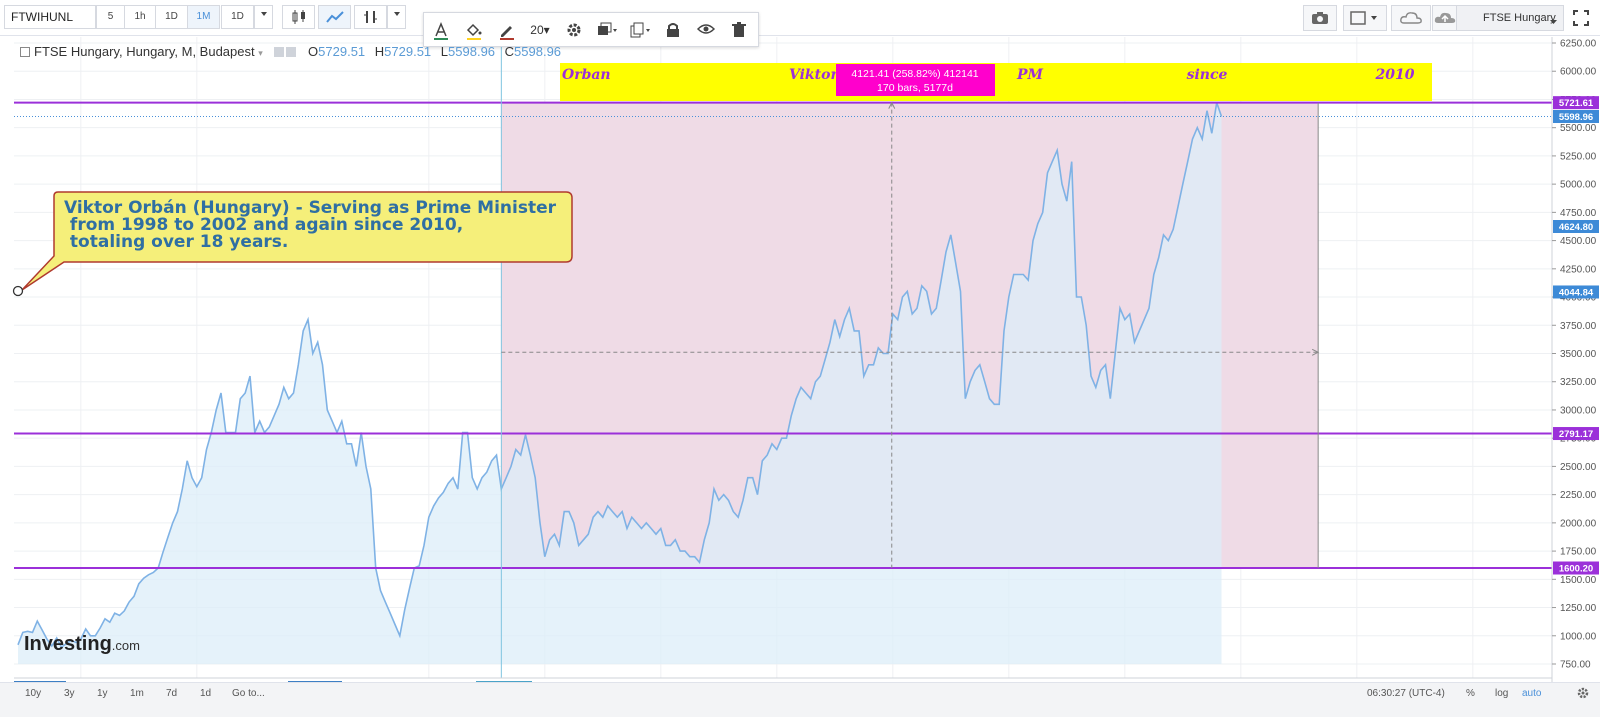 Image resolution: width=1600 pixels, height=717 pixels. What do you see at coordinates (1578, 128) in the screenshot?
I see `y-tick-label: 5500.00` at bounding box center [1578, 128].